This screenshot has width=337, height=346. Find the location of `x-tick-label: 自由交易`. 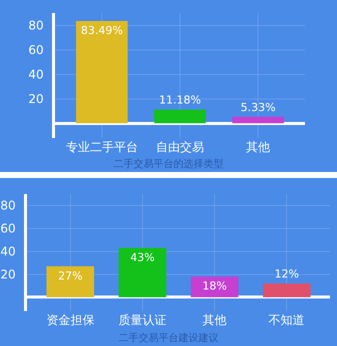

x-tick-label: 自由交易 is located at coordinates (180, 147).